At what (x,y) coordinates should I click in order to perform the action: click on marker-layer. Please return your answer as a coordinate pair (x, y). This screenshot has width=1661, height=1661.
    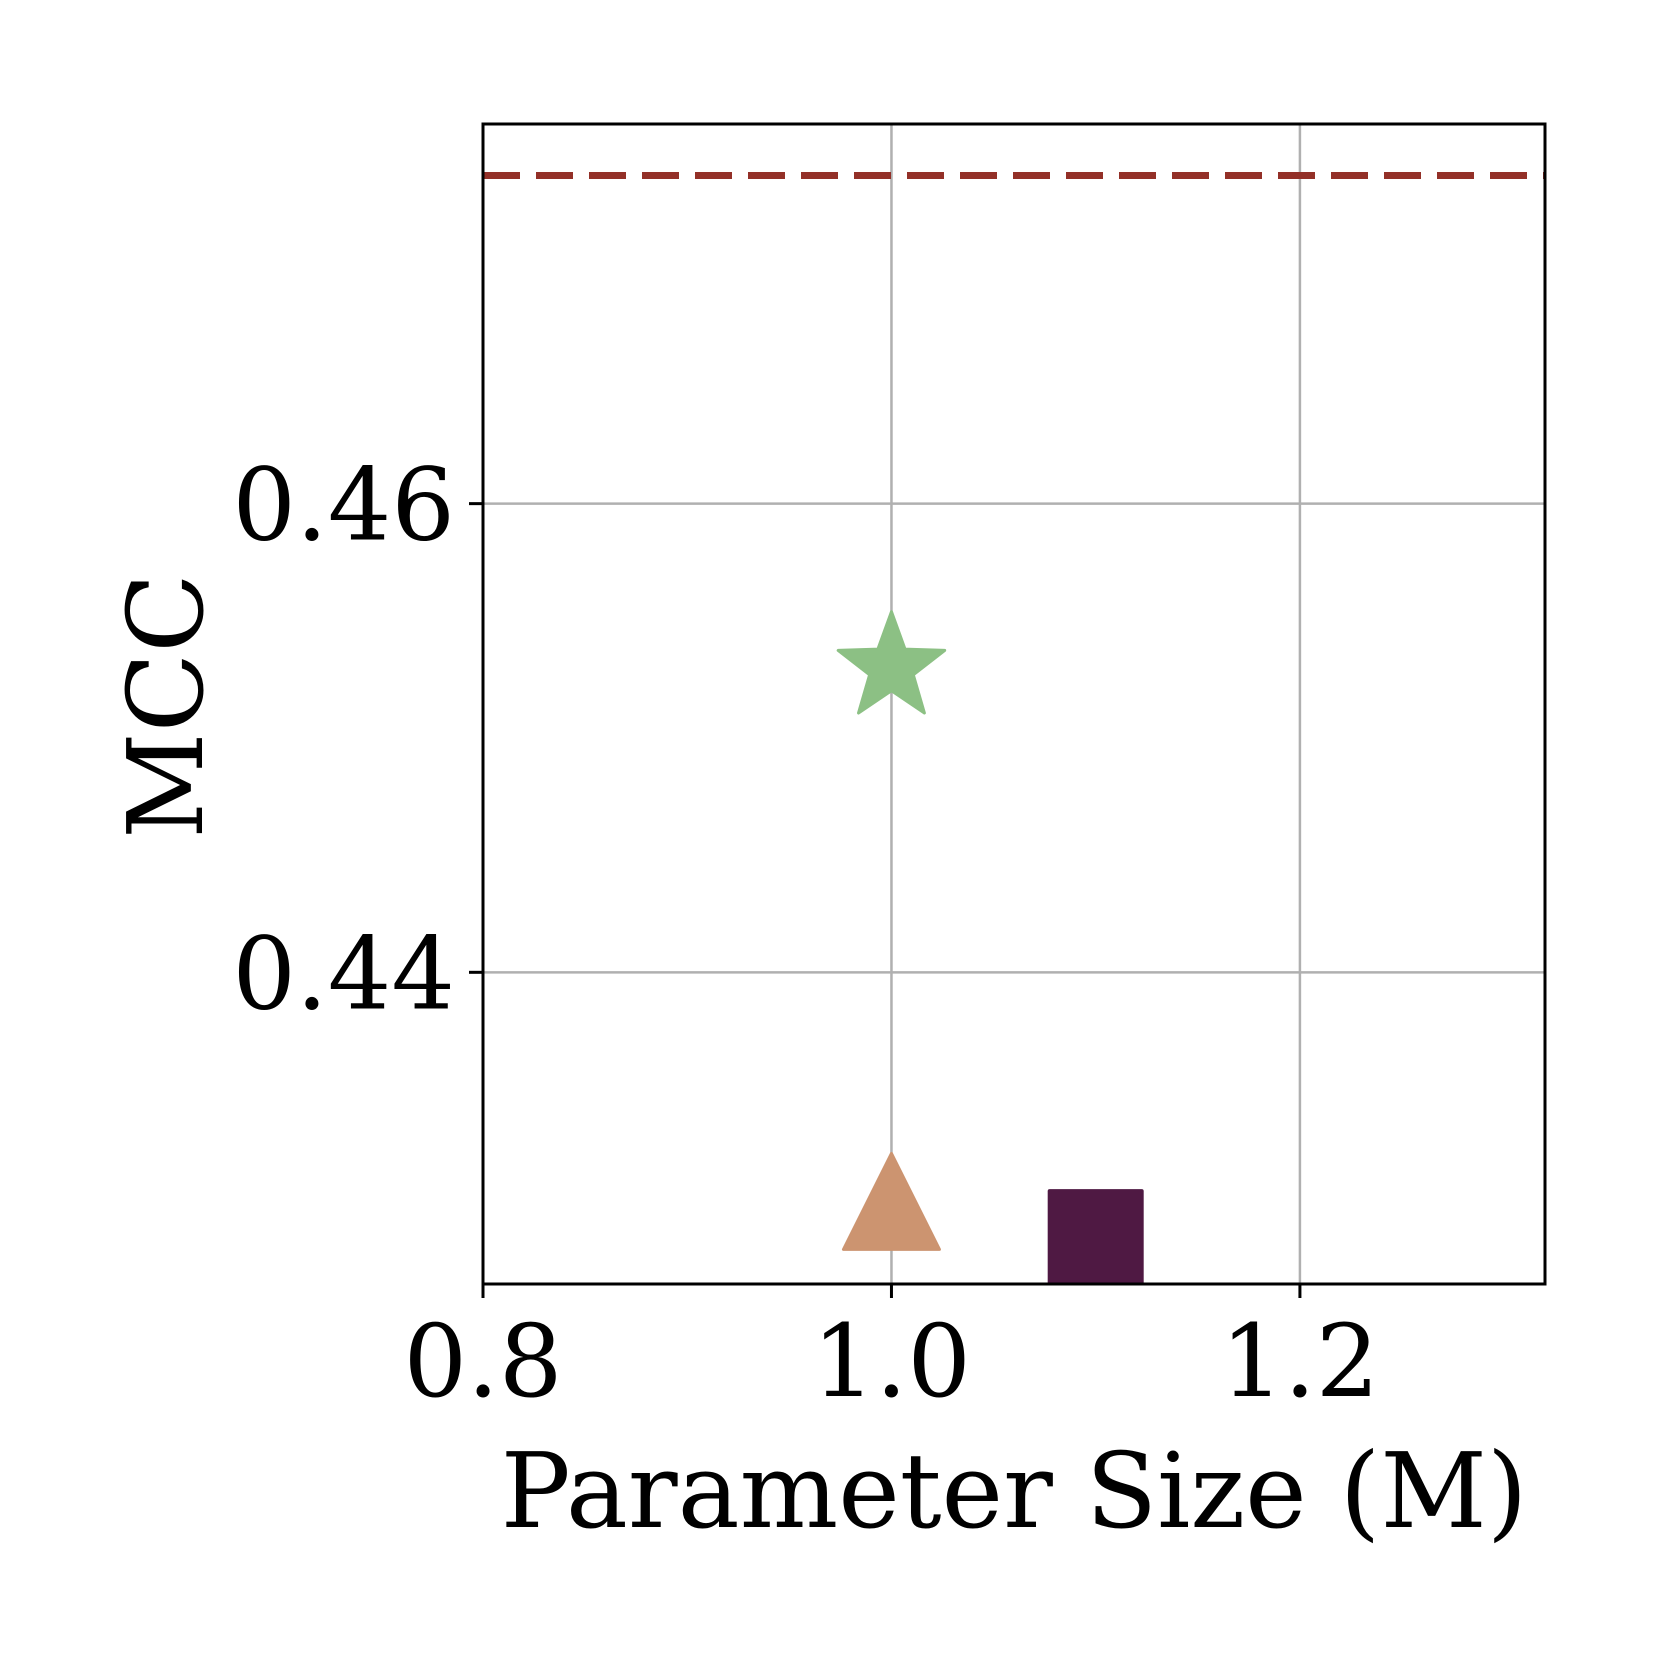
    Looking at the image, I should click on (990, 948).